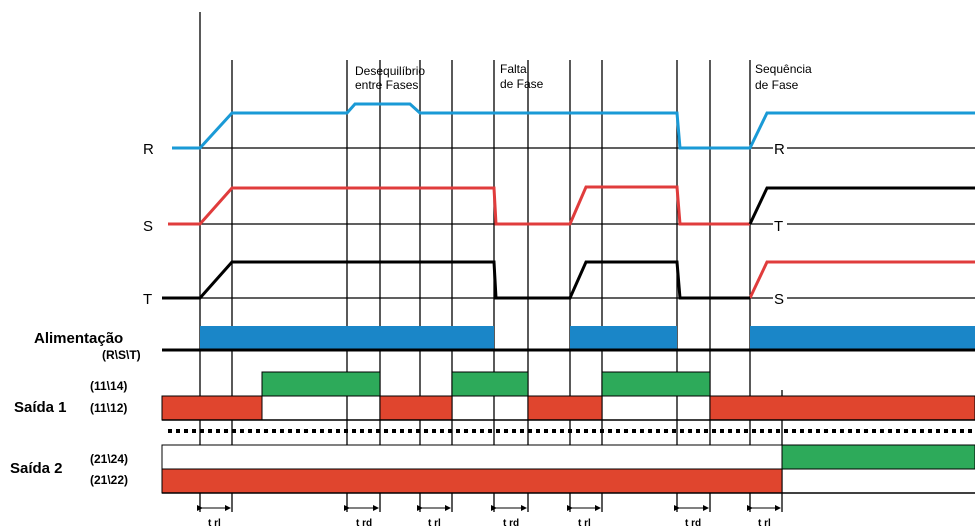 This screenshot has width=975, height=532. What do you see at coordinates (390, 71) in the screenshot?
I see `annotation-desequilibrio-1: Desequilíbrio` at bounding box center [390, 71].